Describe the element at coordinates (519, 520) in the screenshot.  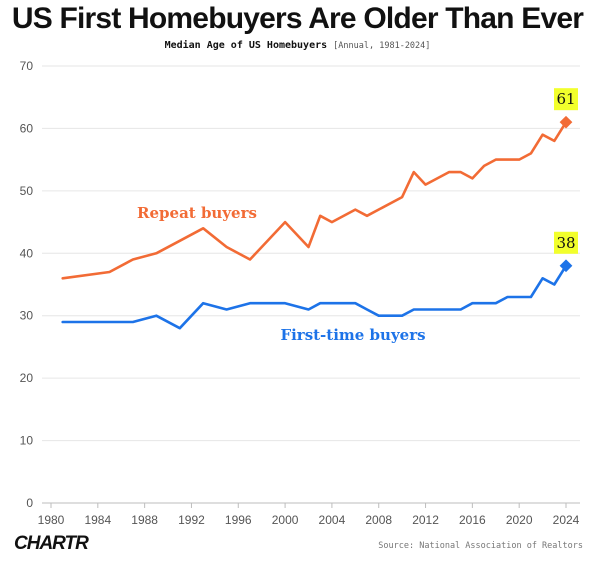
I see `x-tick-label-2020: 2020` at that location.